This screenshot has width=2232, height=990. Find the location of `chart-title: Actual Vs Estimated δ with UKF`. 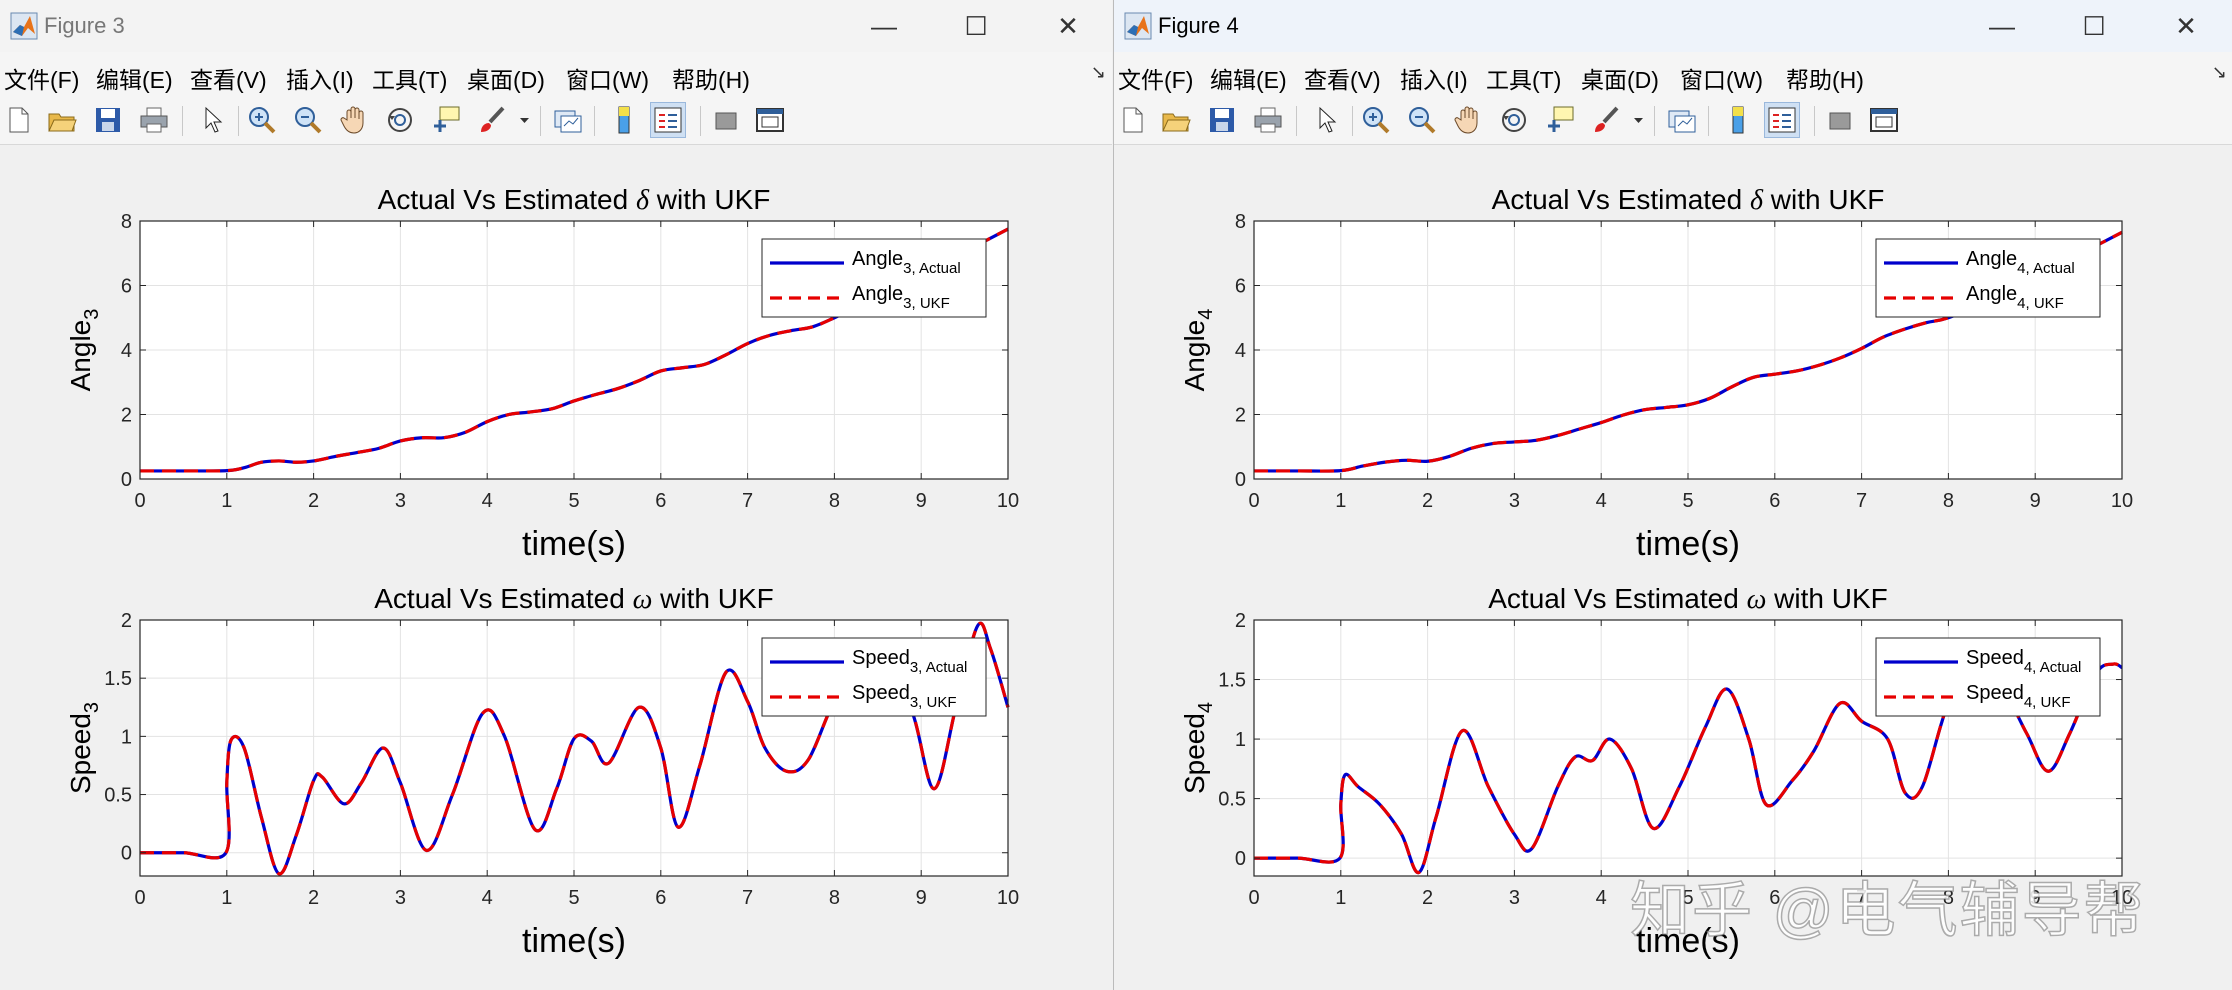

chart-title: Actual Vs Estimated δ with UKF is located at coordinates (574, 200).